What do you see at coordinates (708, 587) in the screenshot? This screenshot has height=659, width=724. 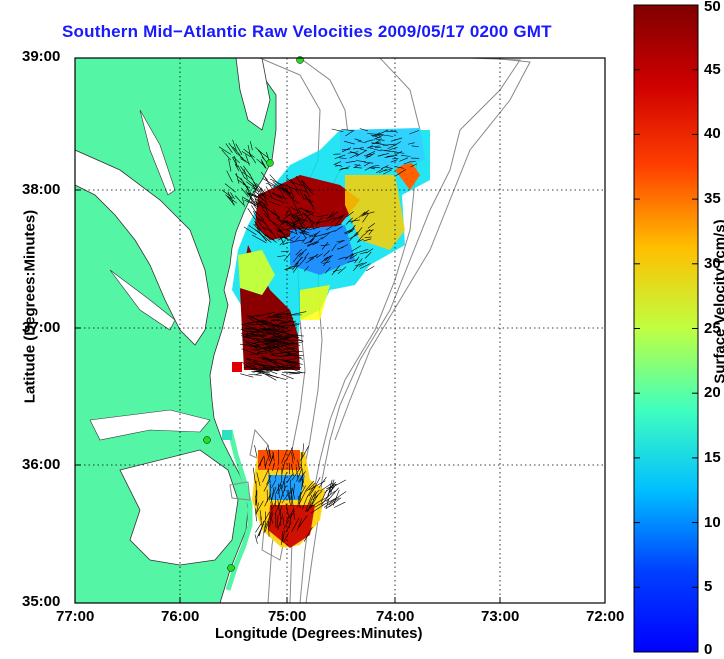 I see `colorbar-tick-label: 5` at bounding box center [708, 587].